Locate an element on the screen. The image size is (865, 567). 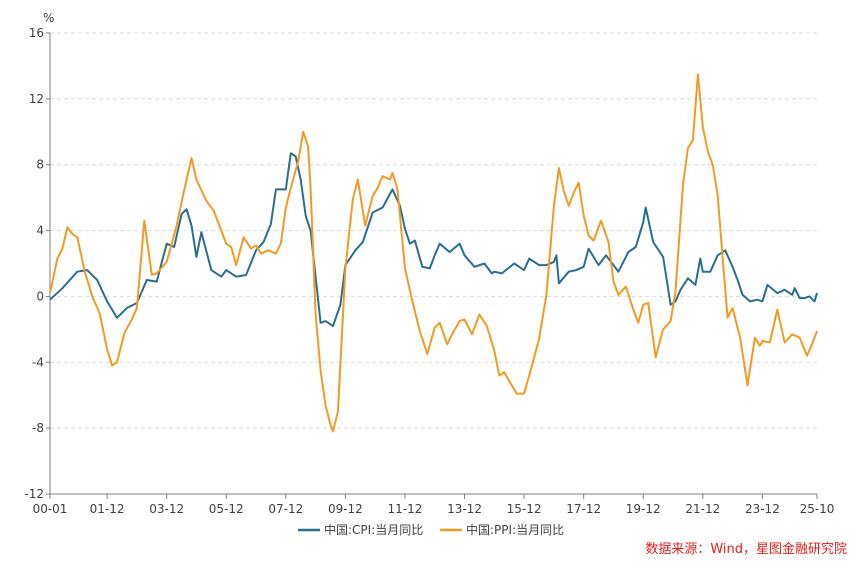
x-tick-label: 00-01 is located at coordinates (50, 509).